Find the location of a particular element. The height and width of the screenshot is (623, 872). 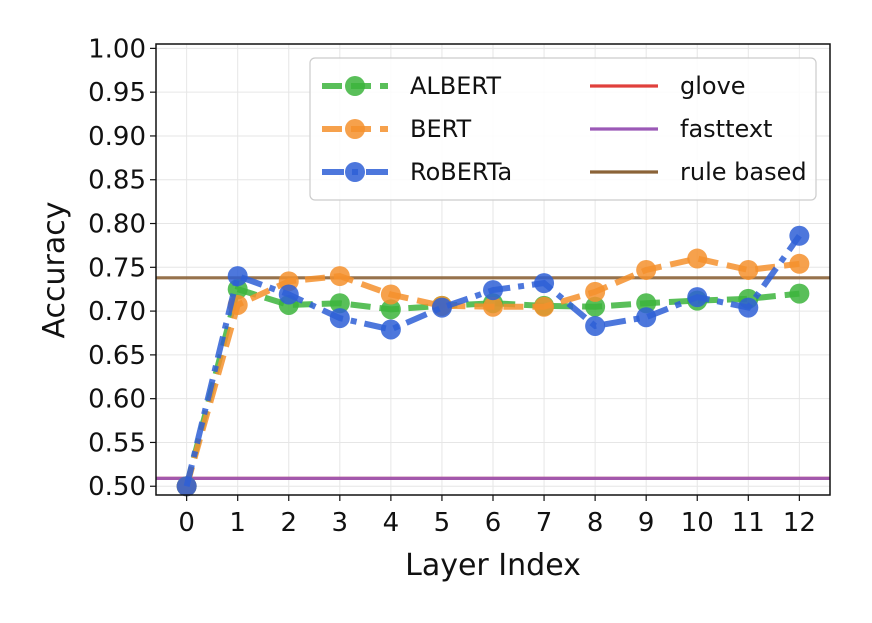

legend-marker-roberta is located at coordinates (355, 172).